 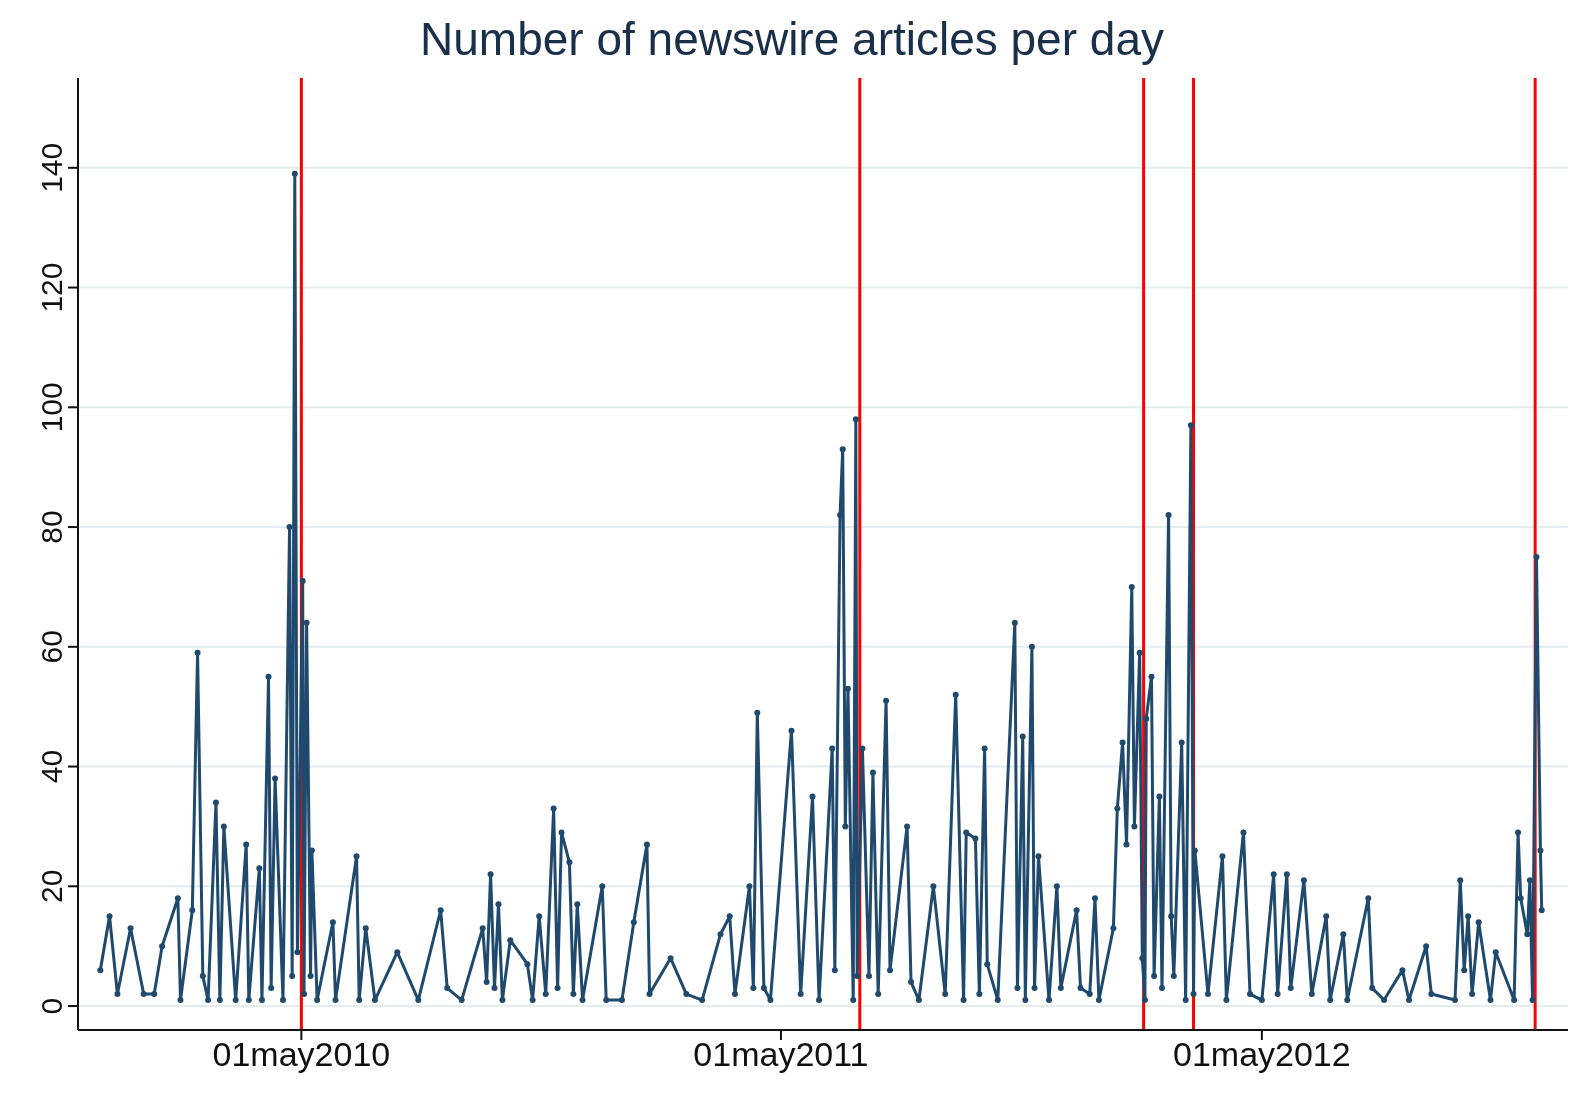 I want to click on y-tick-label: 120, so click(x=51, y=287).